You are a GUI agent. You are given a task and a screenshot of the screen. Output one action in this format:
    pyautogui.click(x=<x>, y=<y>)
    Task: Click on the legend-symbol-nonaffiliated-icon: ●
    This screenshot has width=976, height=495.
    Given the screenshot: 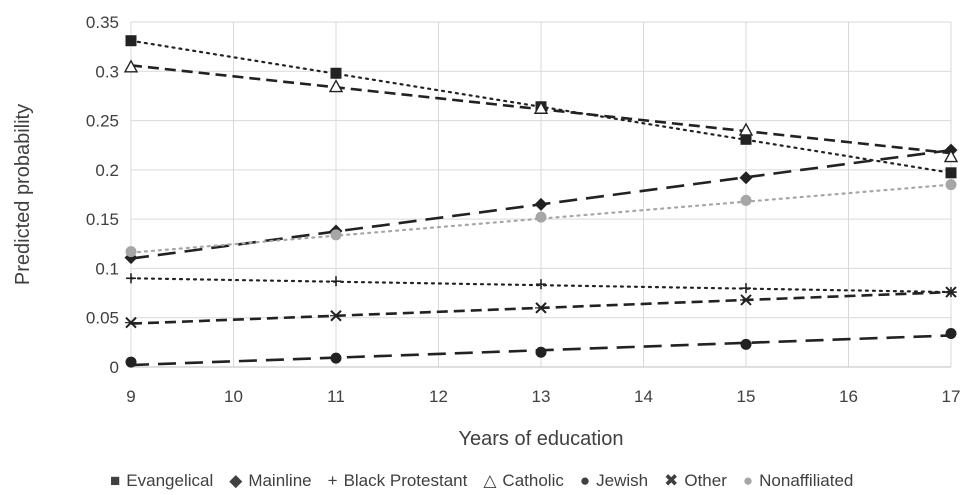 What is the action you would take?
    pyautogui.click(x=748, y=480)
    